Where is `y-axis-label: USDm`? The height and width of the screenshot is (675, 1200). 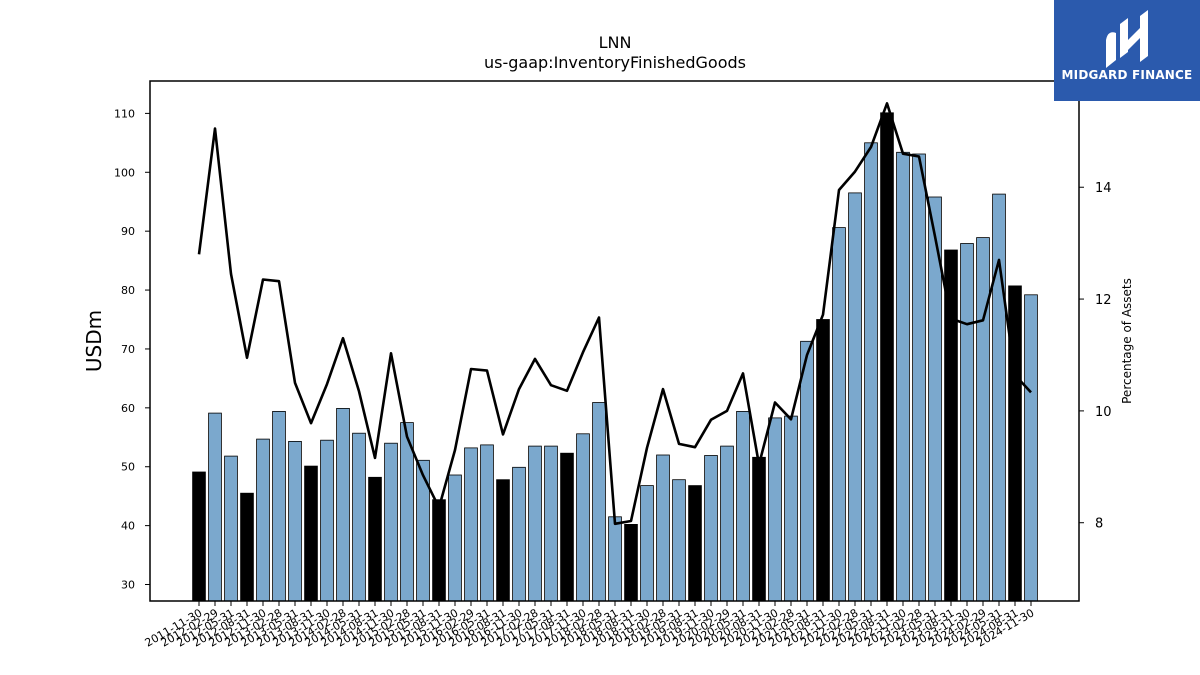 y-axis-label: USDm is located at coordinates (94, 341).